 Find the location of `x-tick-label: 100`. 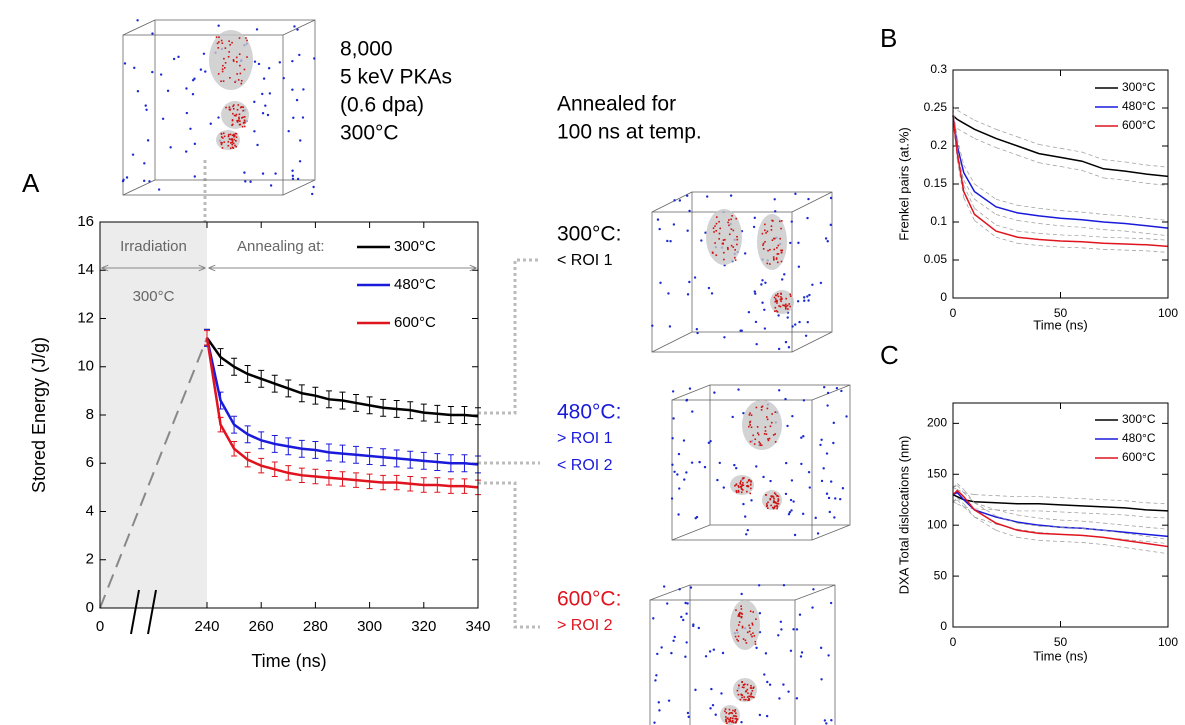

x-tick-label: 100 is located at coordinates (1168, 313).